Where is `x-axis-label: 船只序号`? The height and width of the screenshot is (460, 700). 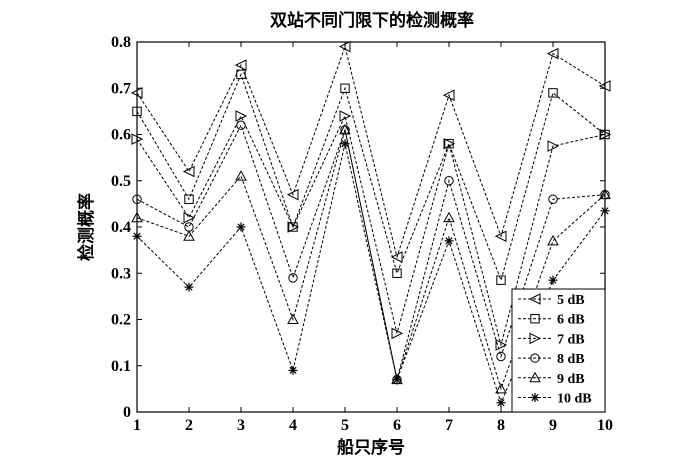 x-axis-label: 船只序号 is located at coordinates (371, 447).